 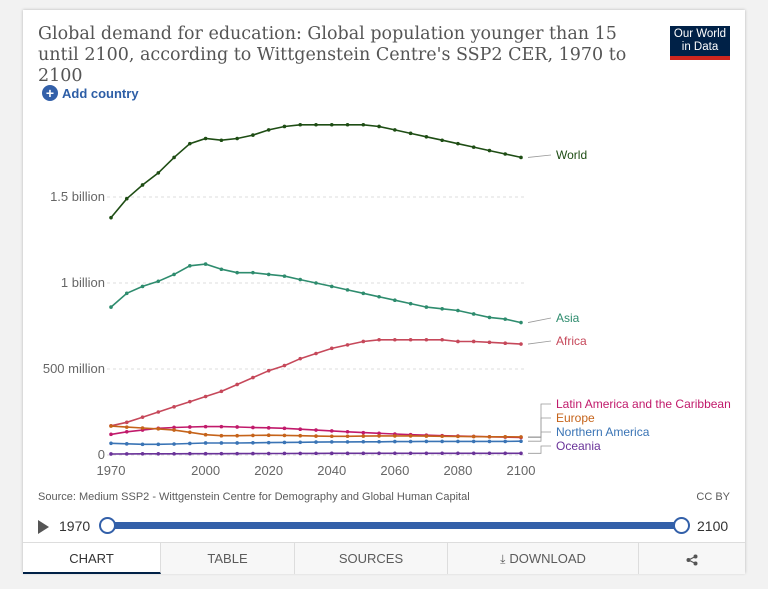 I want to click on share-button, so click(x=692, y=558).